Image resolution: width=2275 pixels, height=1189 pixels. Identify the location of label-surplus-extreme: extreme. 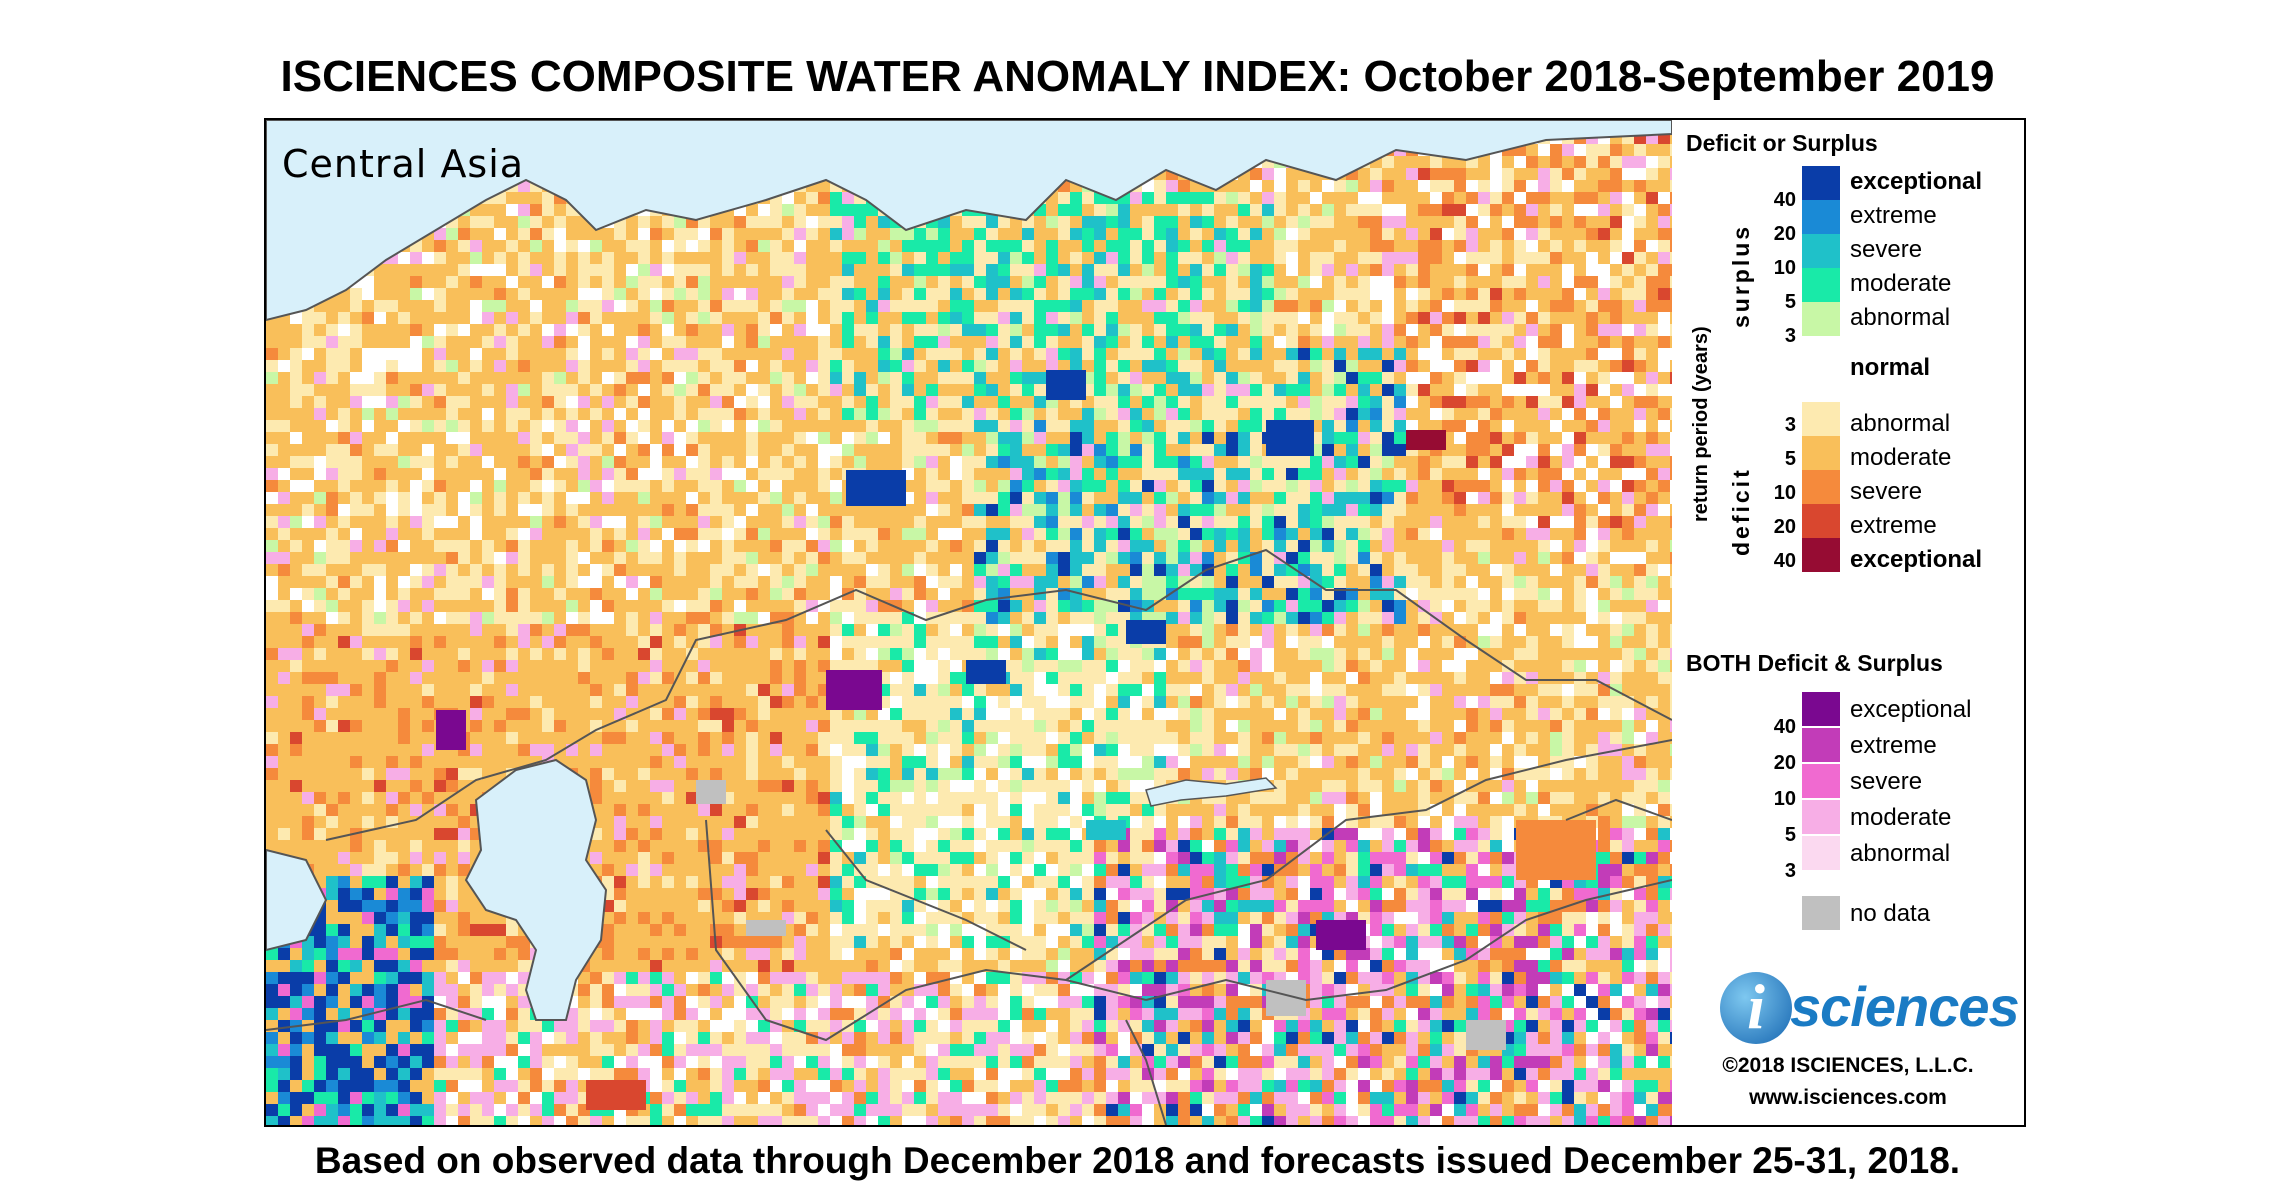
(1893, 215).